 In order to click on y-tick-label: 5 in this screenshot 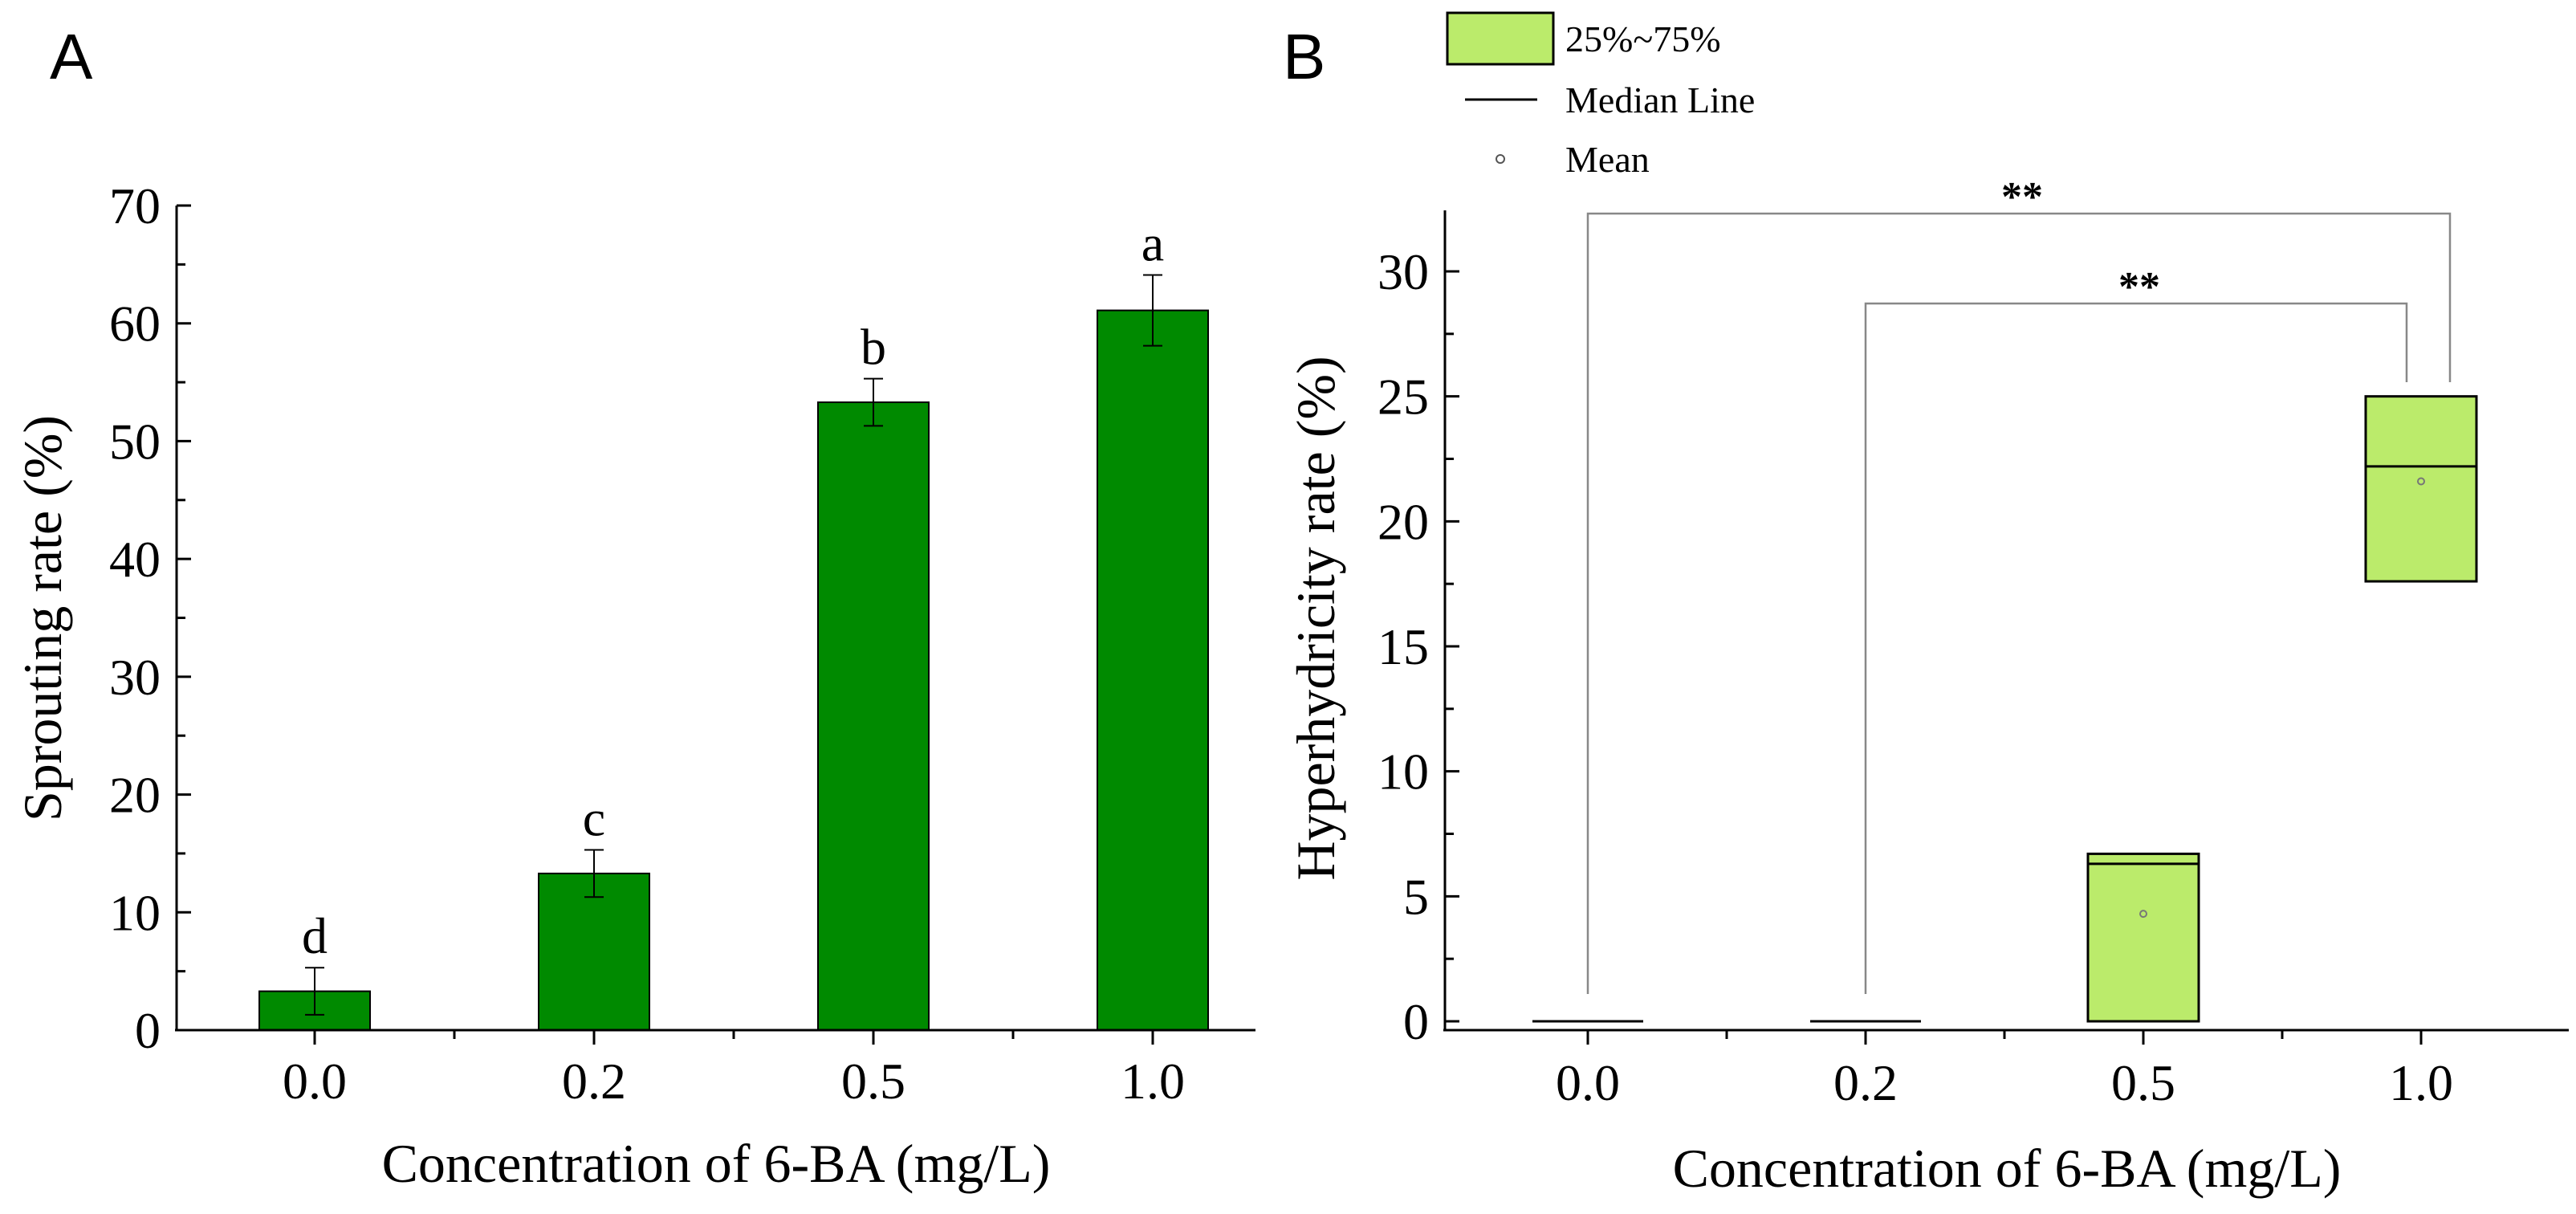, I will do `click(1416, 897)`.